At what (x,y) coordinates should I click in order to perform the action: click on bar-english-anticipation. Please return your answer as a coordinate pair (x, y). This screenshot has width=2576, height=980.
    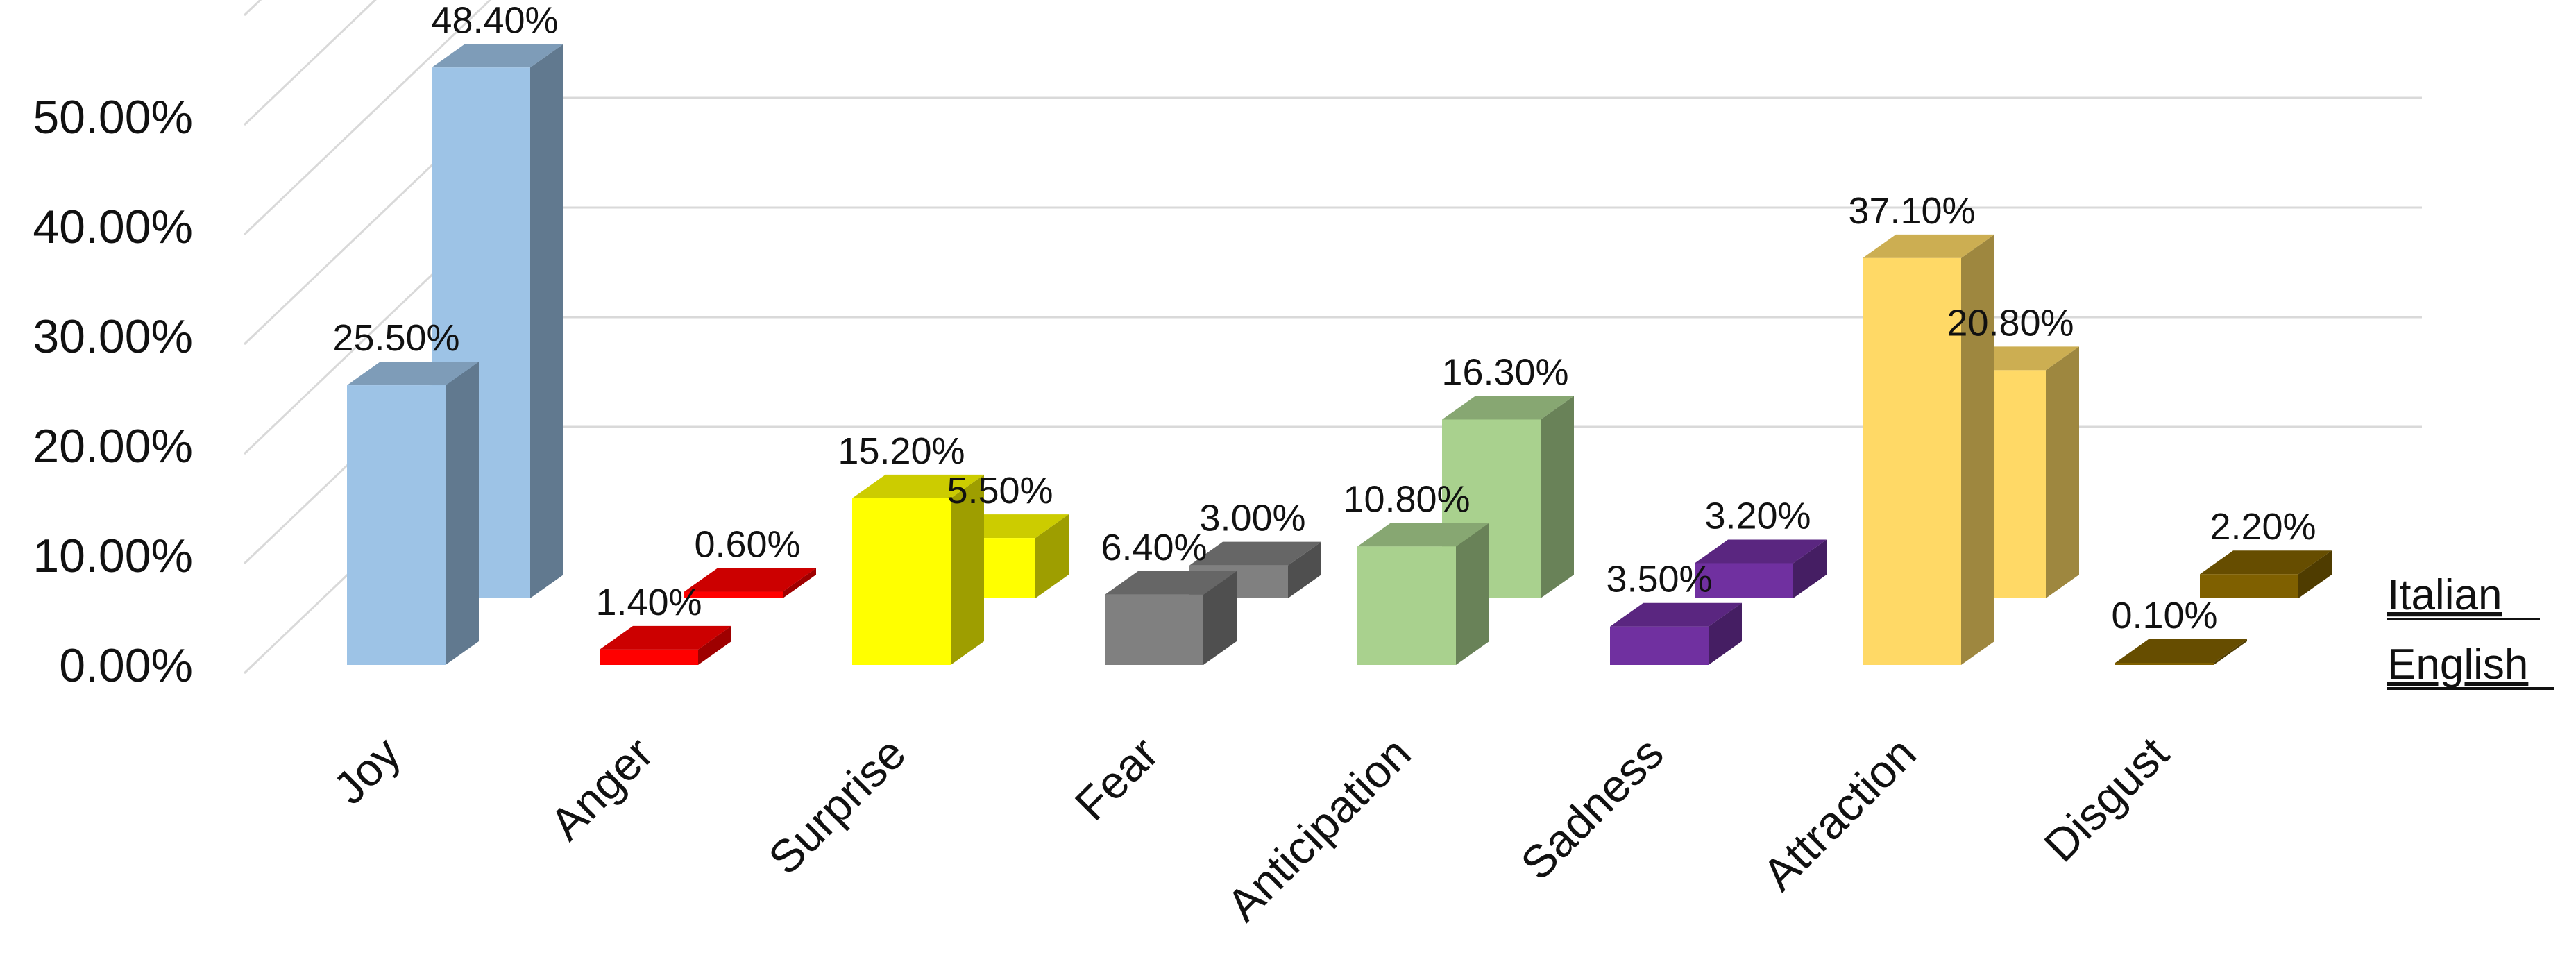
    Looking at the image, I should click on (1423, 594).